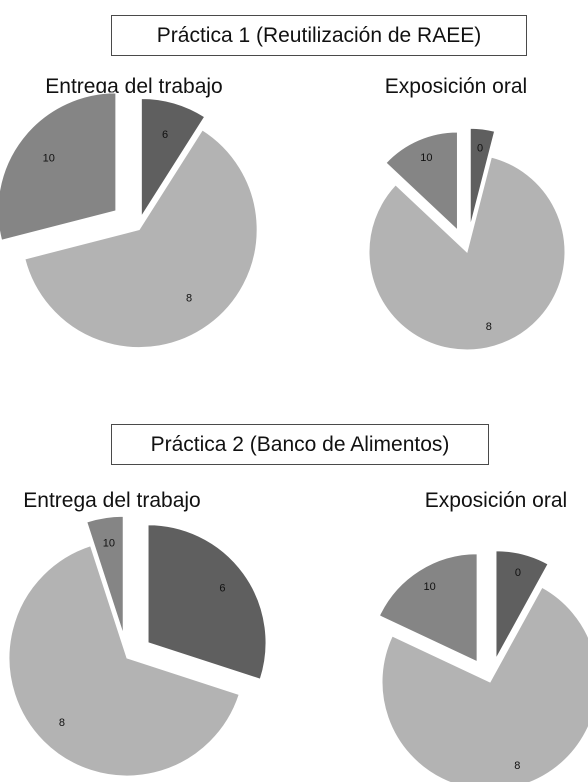 This screenshot has width=588, height=782. Describe the element at coordinates (456, 86) in the screenshot. I see `chart-title-exposicion-practica-1: Exposición oral` at that location.